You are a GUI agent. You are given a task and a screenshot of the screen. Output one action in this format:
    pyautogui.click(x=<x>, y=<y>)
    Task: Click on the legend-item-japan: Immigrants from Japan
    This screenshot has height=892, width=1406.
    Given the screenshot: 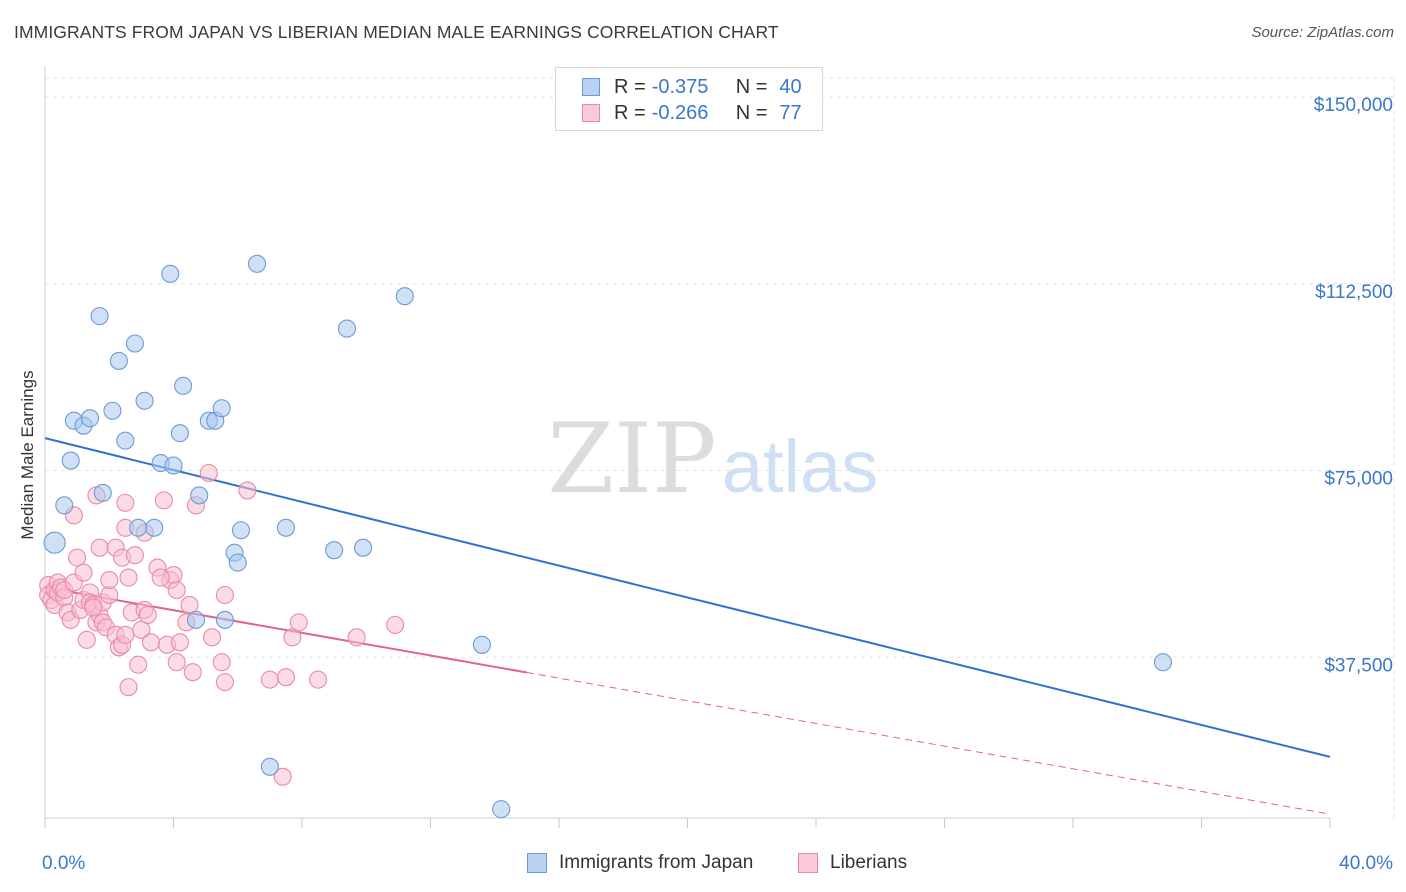 What is the action you would take?
    pyautogui.click(x=640, y=863)
    